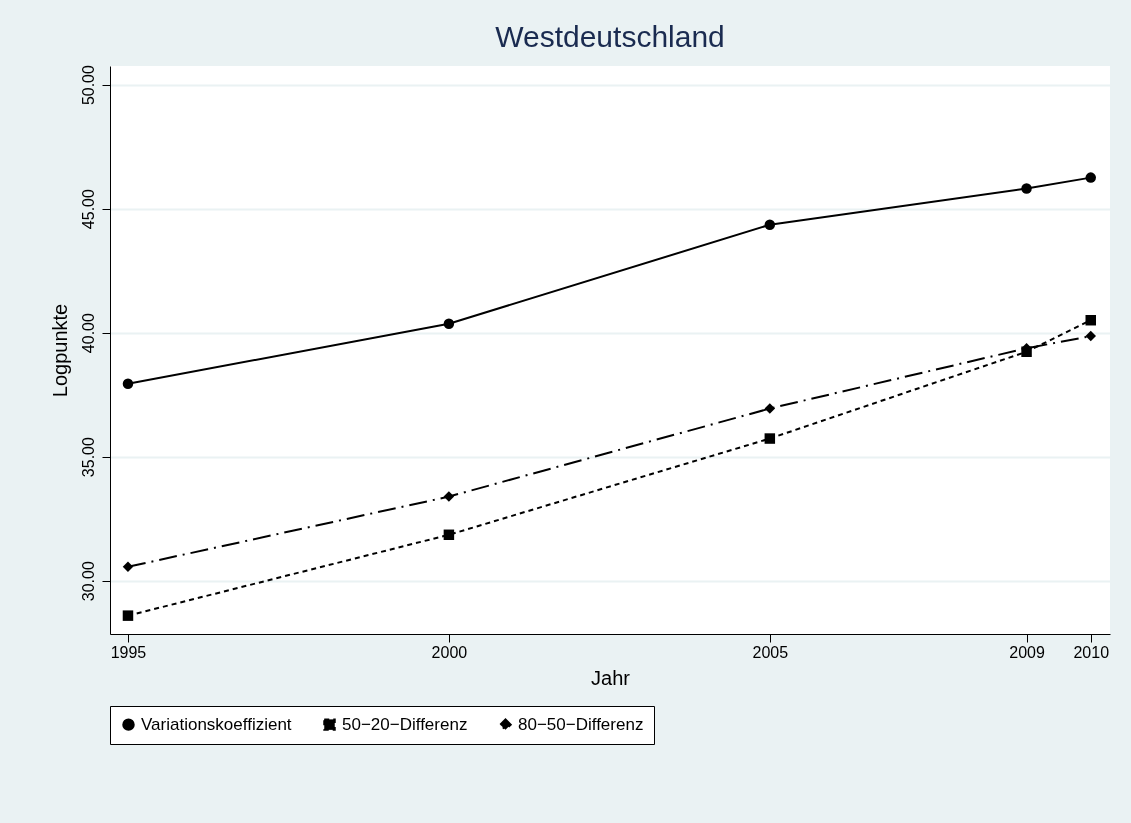 The width and height of the screenshot is (1131, 823). What do you see at coordinates (59, 350) in the screenshot?
I see `y-axis-title: Logpunkte` at bounding box center [59, 350].